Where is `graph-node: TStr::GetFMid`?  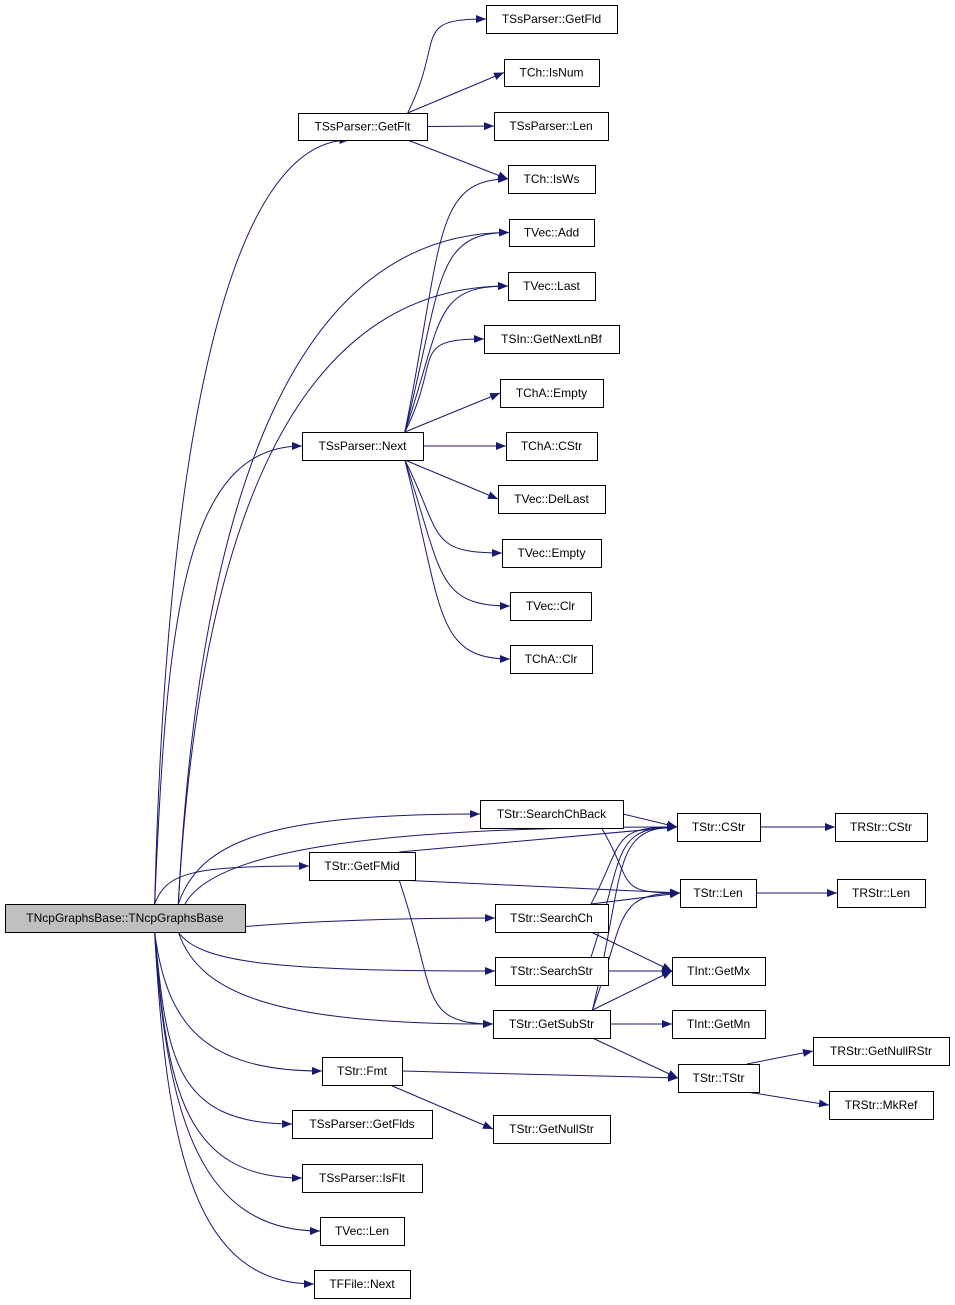
graph-node: TStr::GetFMid is located at coordinates (362, 866).